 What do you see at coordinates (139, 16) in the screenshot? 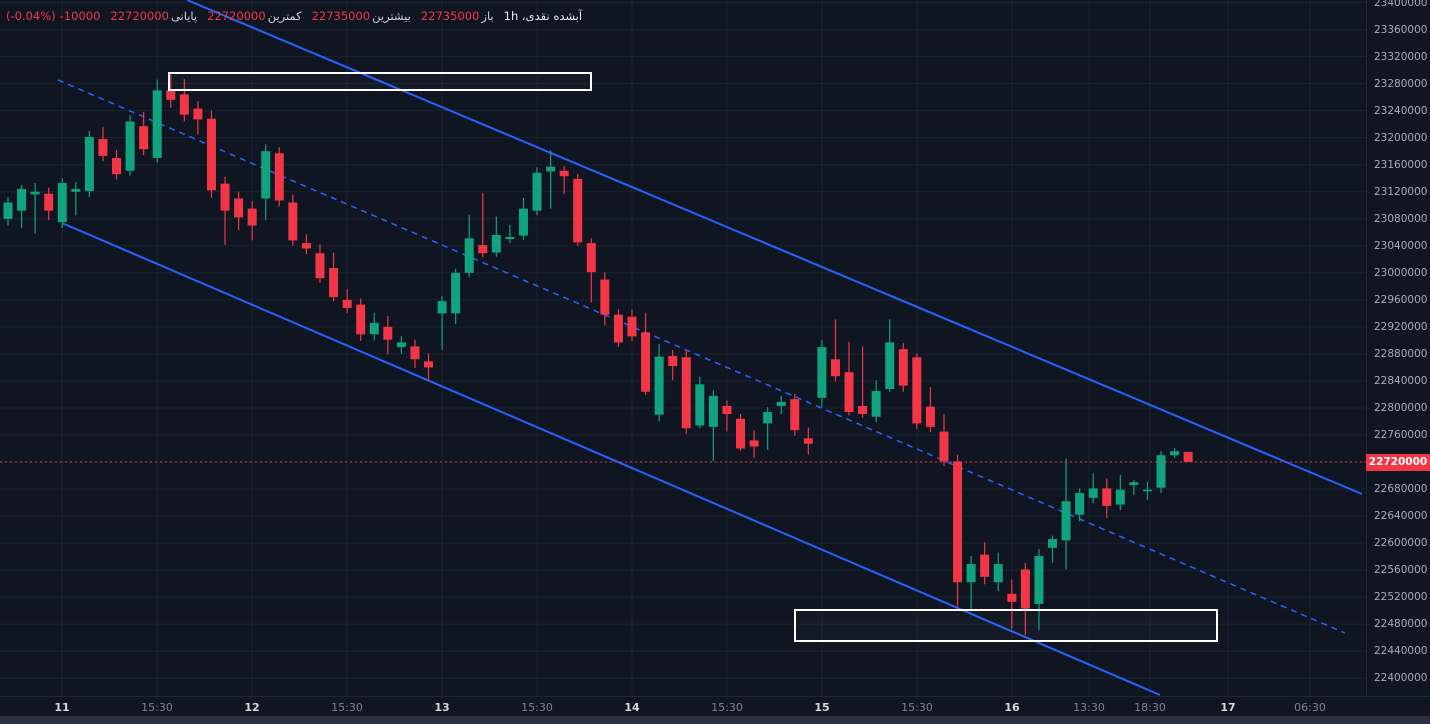
I see `close-value: 22720000` at bounding box center [139, 16].